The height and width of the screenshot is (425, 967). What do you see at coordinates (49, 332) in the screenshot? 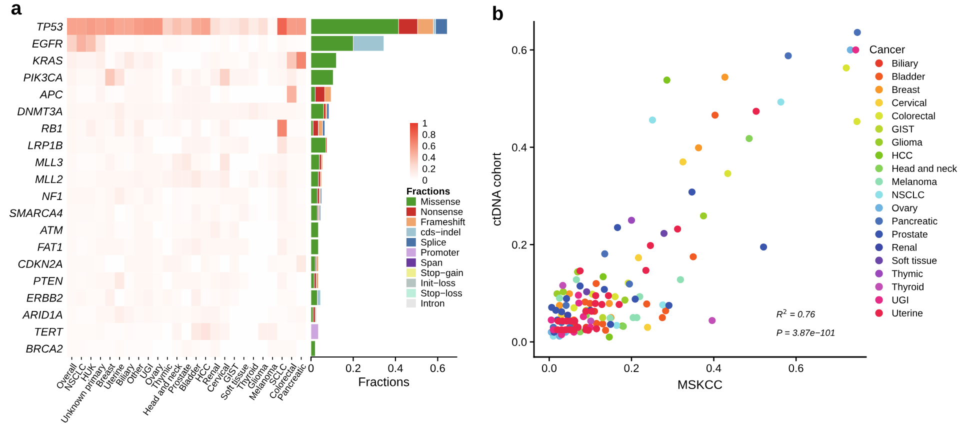
I see `y-tick-label: TERT` at bounding box center [49, 332].